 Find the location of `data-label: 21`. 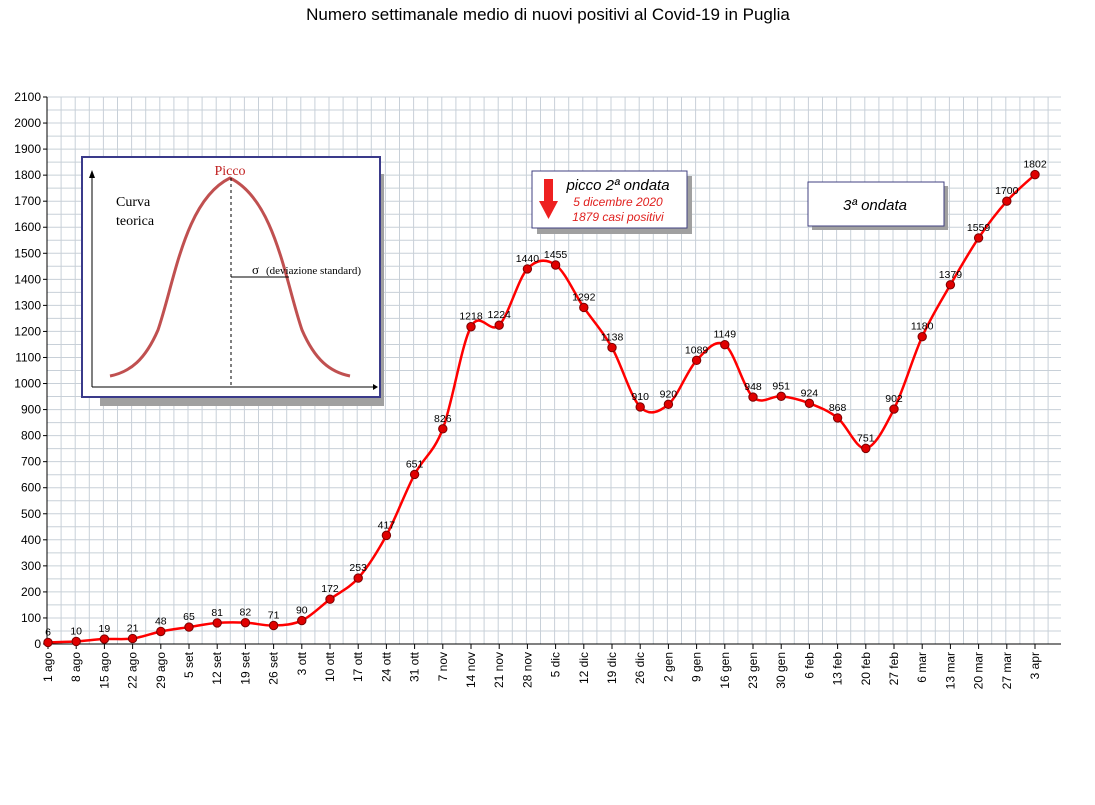

data-label: 21 is located at coordinates (133, 629).